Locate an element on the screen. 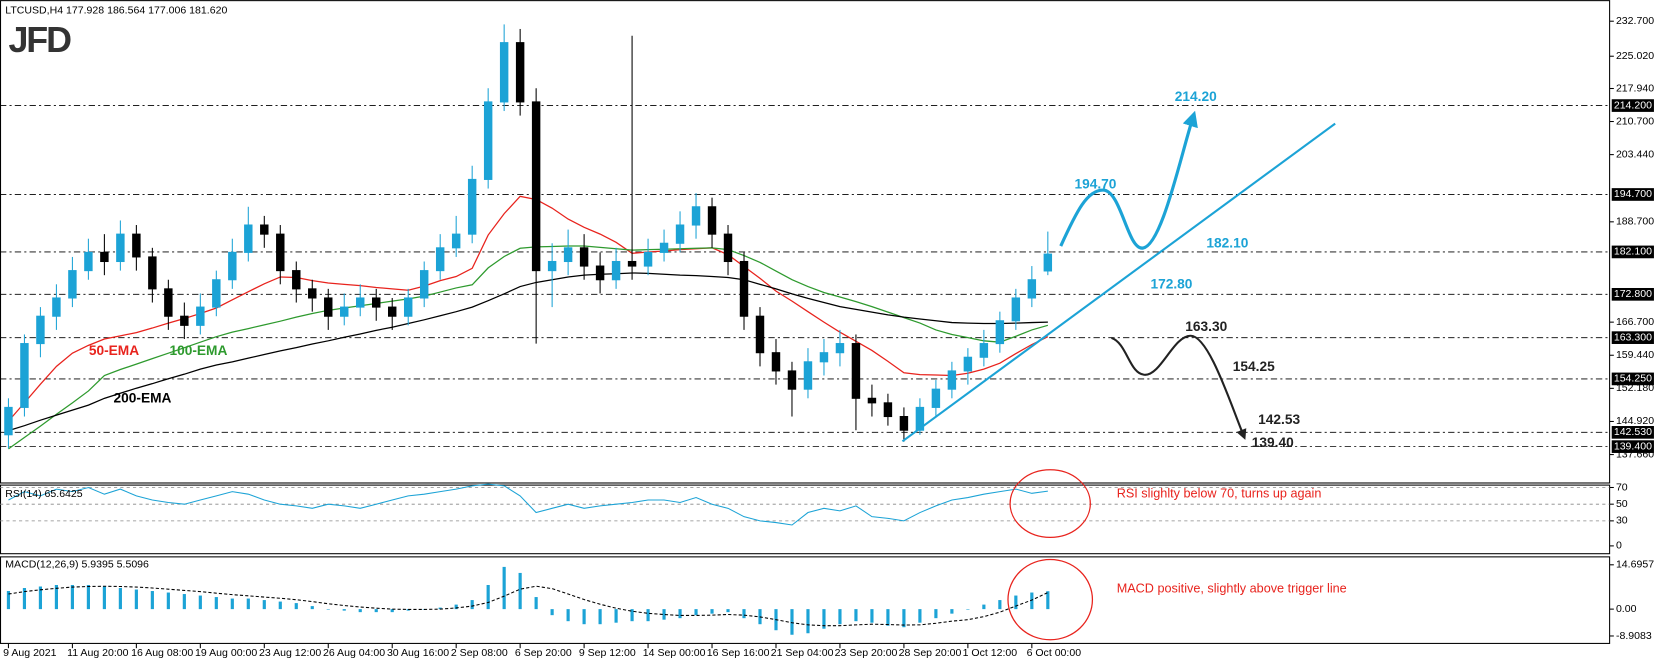 This screenshot has height=662, width=1655. y-tick-label: 225.020 is located at coordinates (1635, 56).